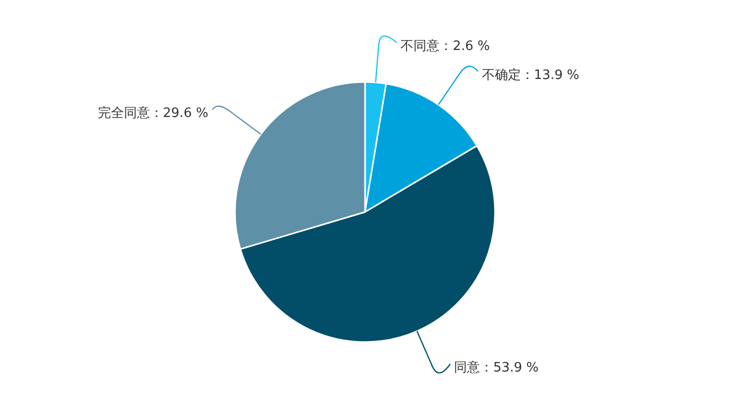 This screenshot has height=398, width=731. What do you see at coordinates (531, 75) in the screenshot?
I see `slice-label: 不确定：13.9 %` at bounding box center [531, 75].